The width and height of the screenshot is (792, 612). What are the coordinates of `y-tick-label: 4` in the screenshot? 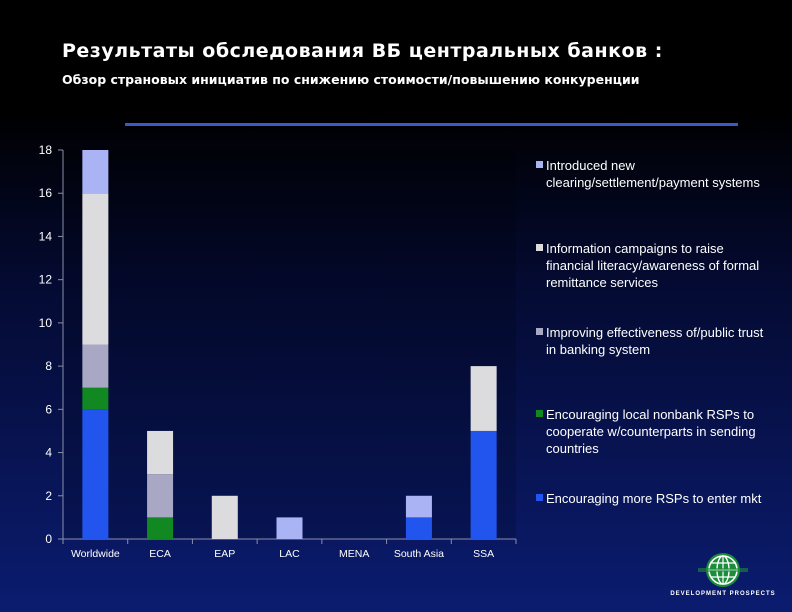 It's located at (48, 453).